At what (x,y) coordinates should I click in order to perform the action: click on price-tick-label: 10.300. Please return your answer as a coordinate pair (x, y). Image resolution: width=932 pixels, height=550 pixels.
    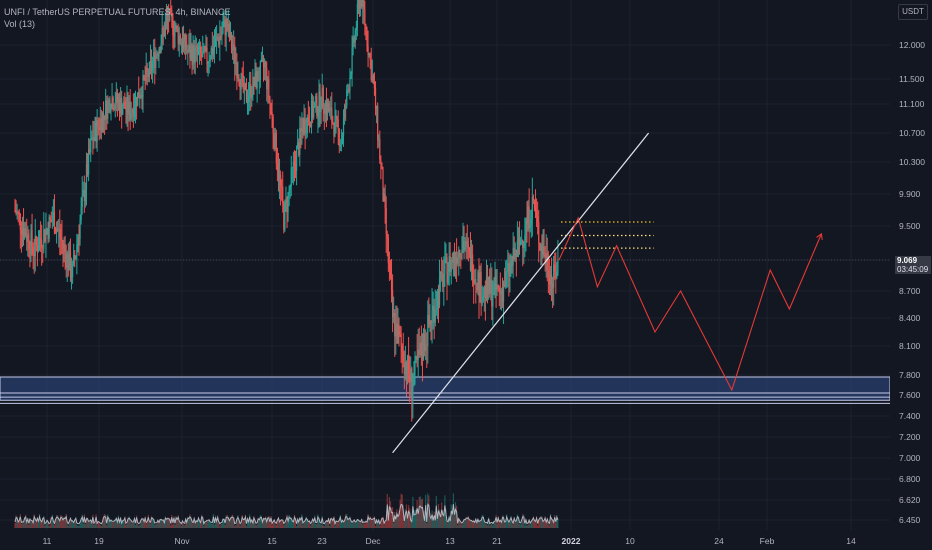
    Looking at the image, I should click on (912, 162).